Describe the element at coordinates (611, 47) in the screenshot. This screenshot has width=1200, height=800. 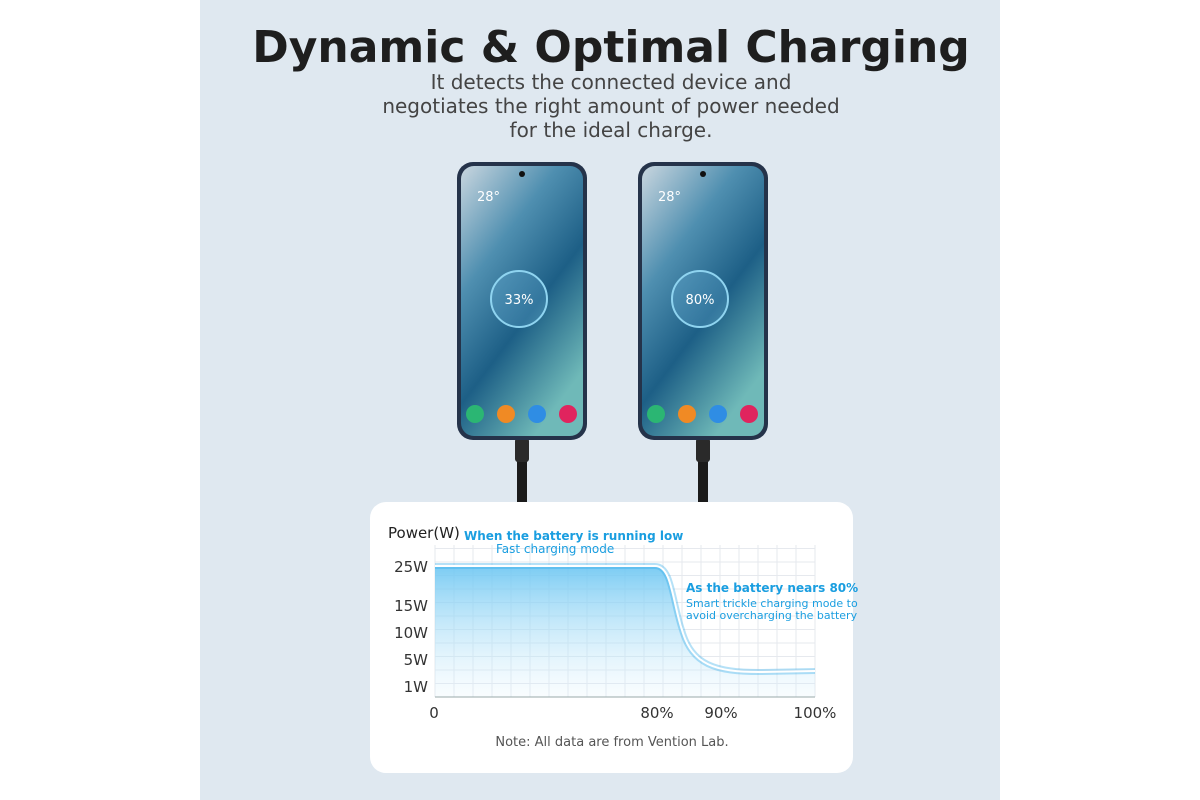
I see `title: Dynamic & Optimal Charging` at that location.